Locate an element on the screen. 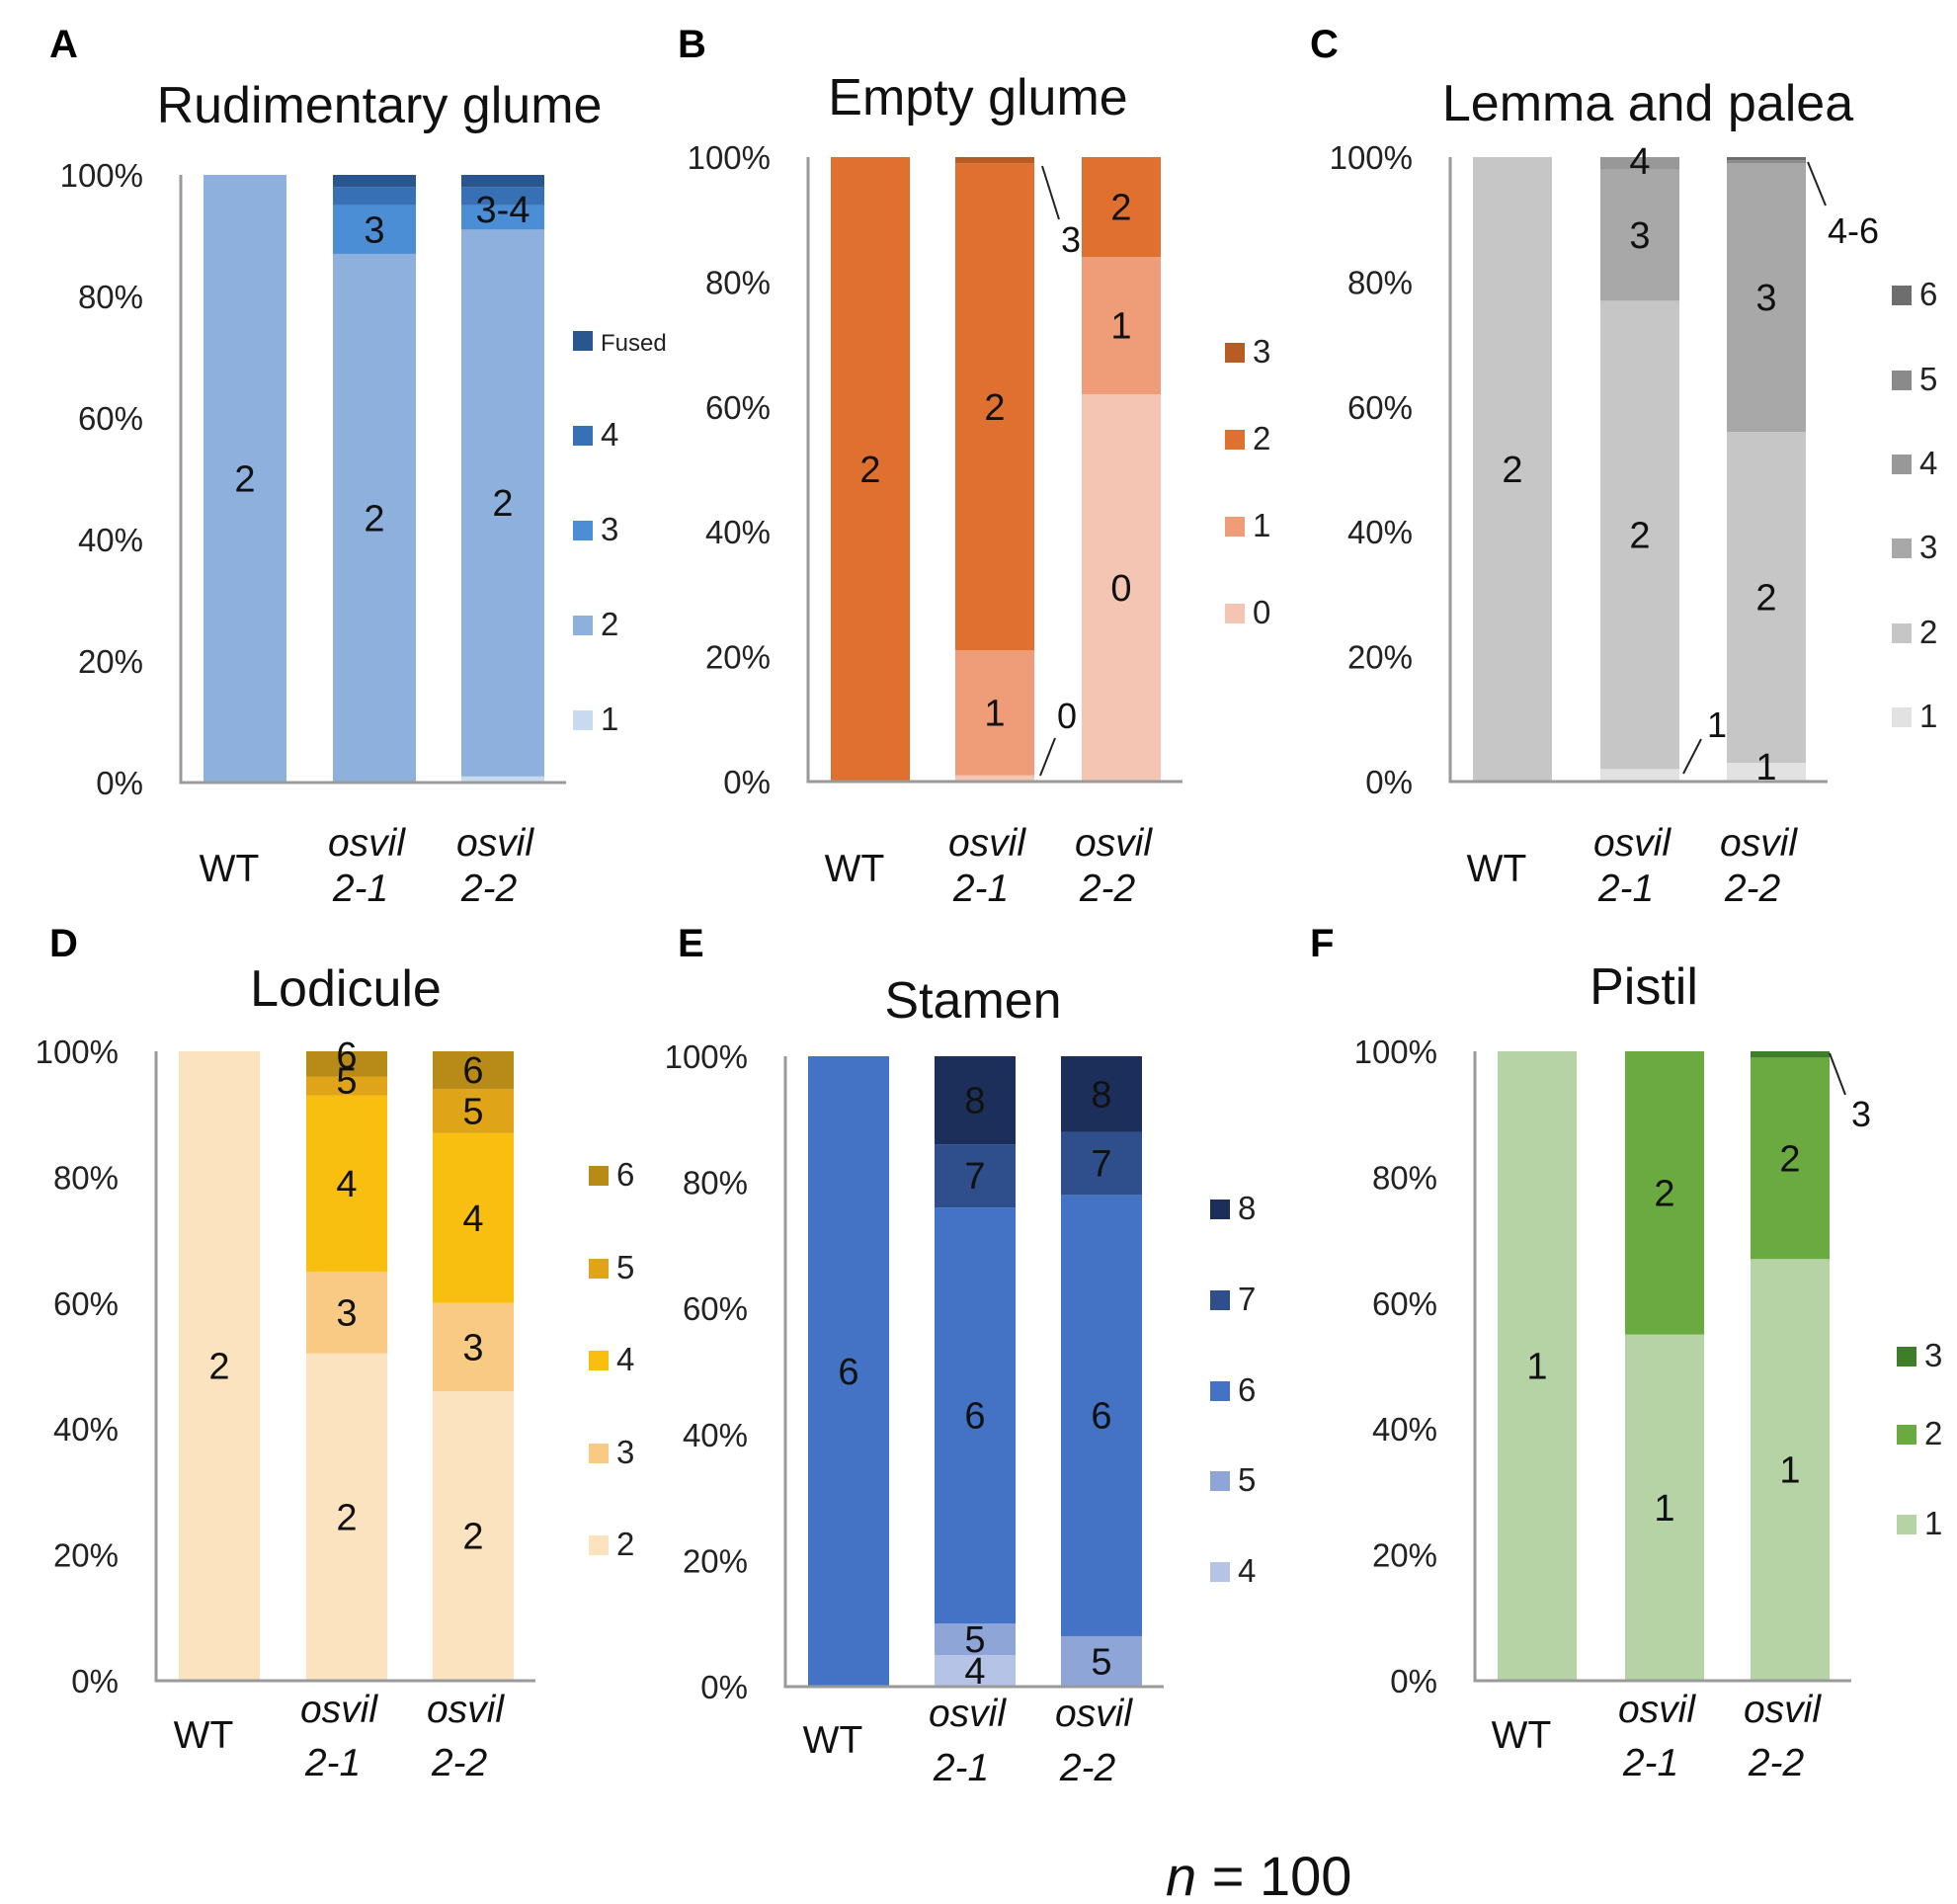  panel-letter: E is located at coordinates (691, 944).